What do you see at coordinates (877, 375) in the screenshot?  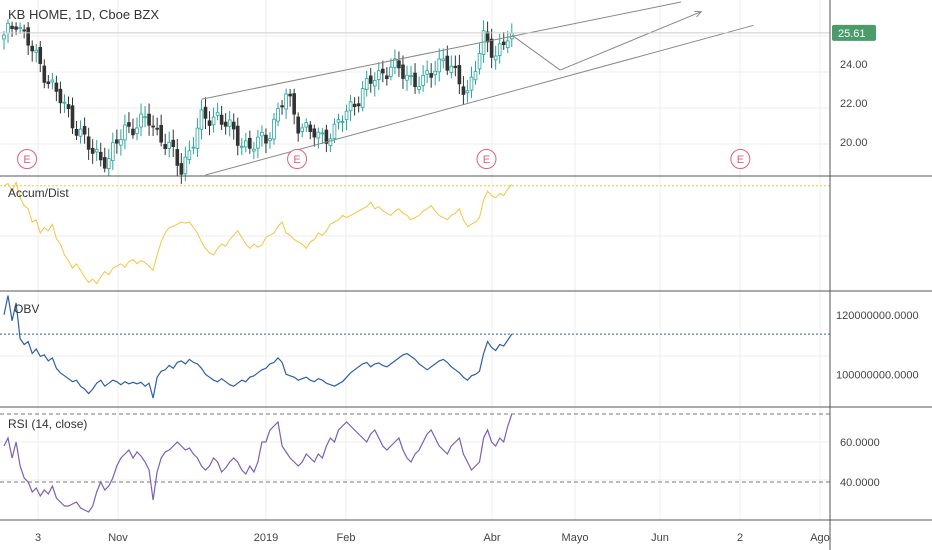 I see `obv-axis-tick: 100000000.0000` at bounding box center [877, 375].